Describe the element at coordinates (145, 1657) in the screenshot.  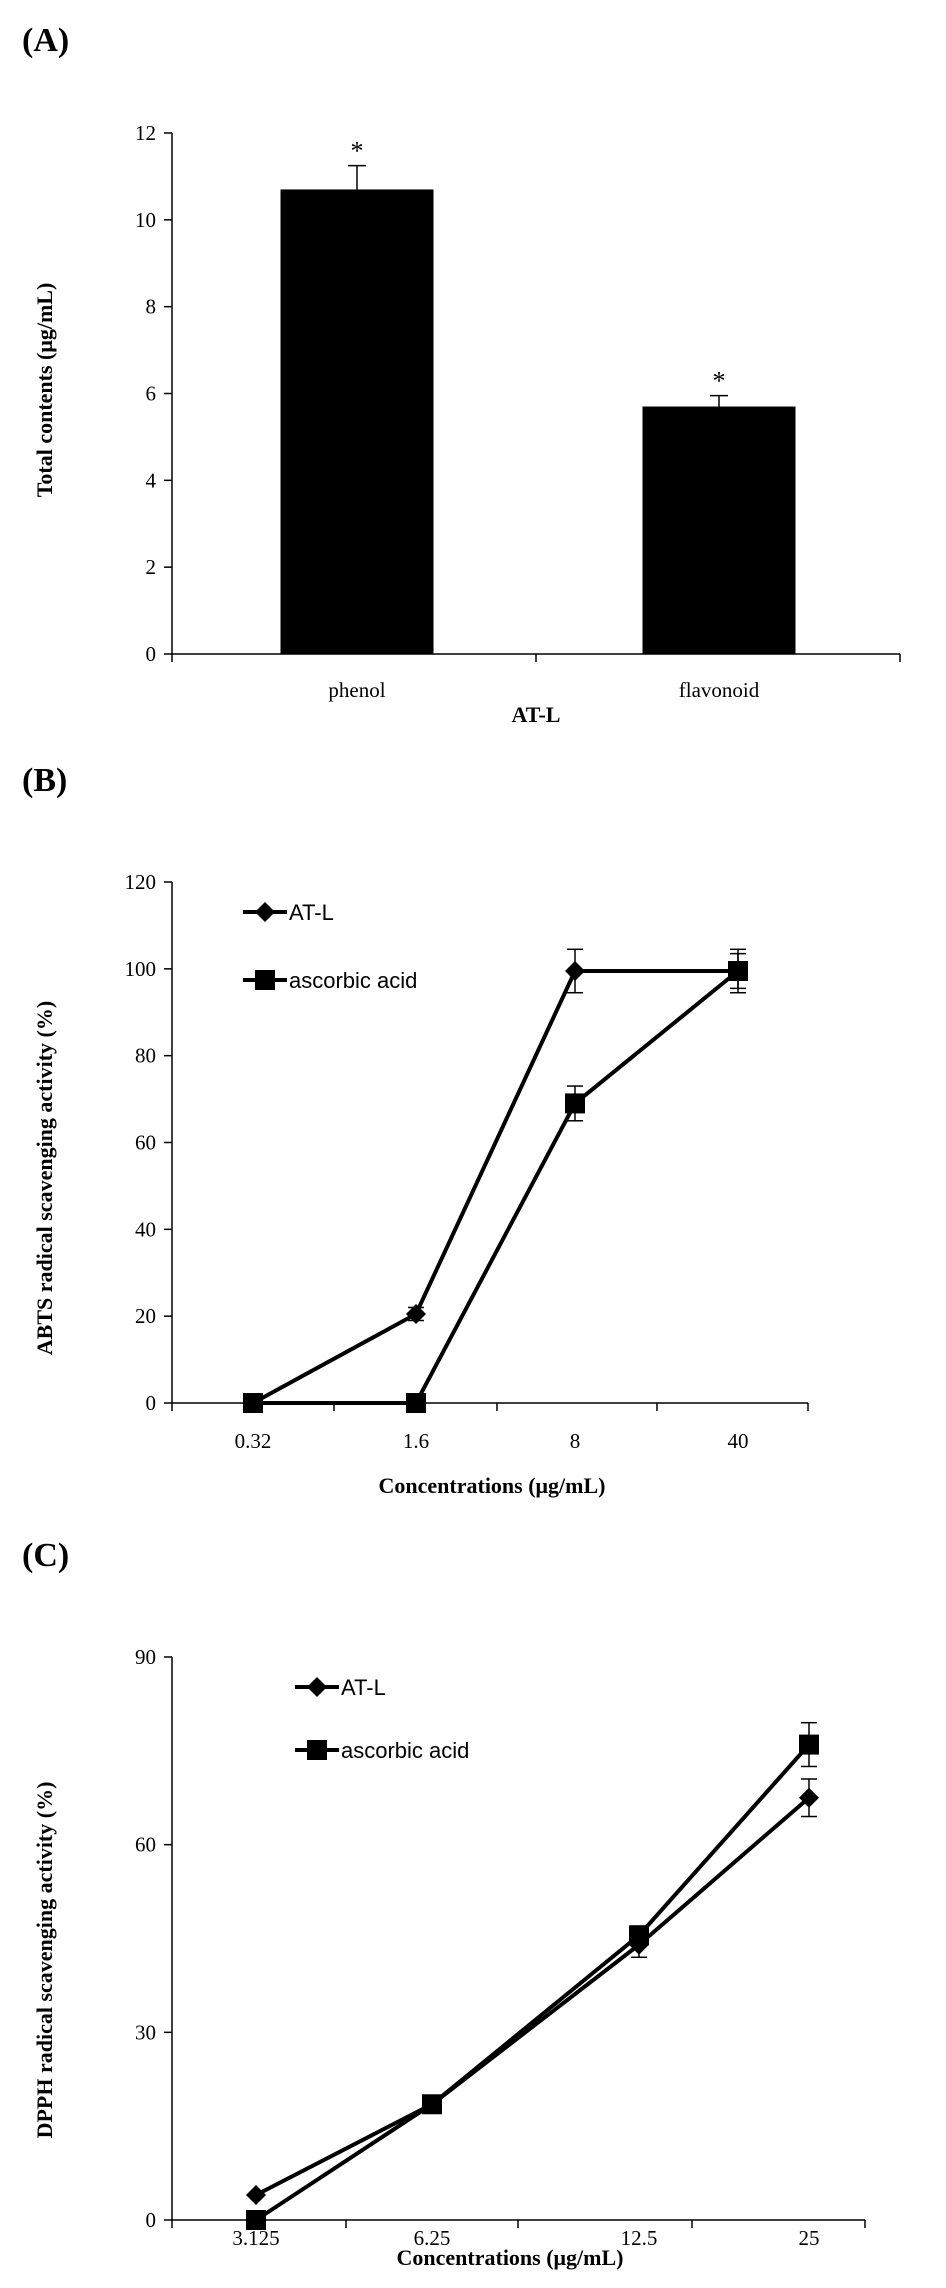
I see `chart-c-ytick-label: 90` at that location.